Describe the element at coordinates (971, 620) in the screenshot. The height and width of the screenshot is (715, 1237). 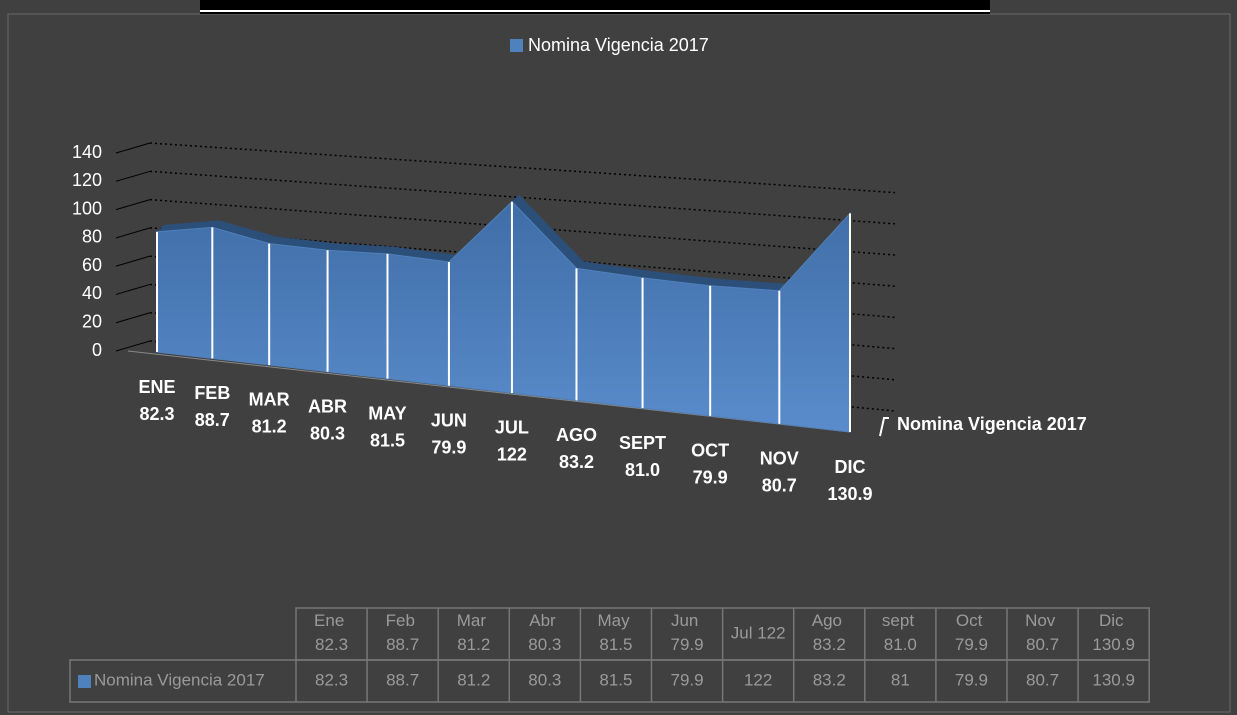
I see `header-line: Oct` at that location.